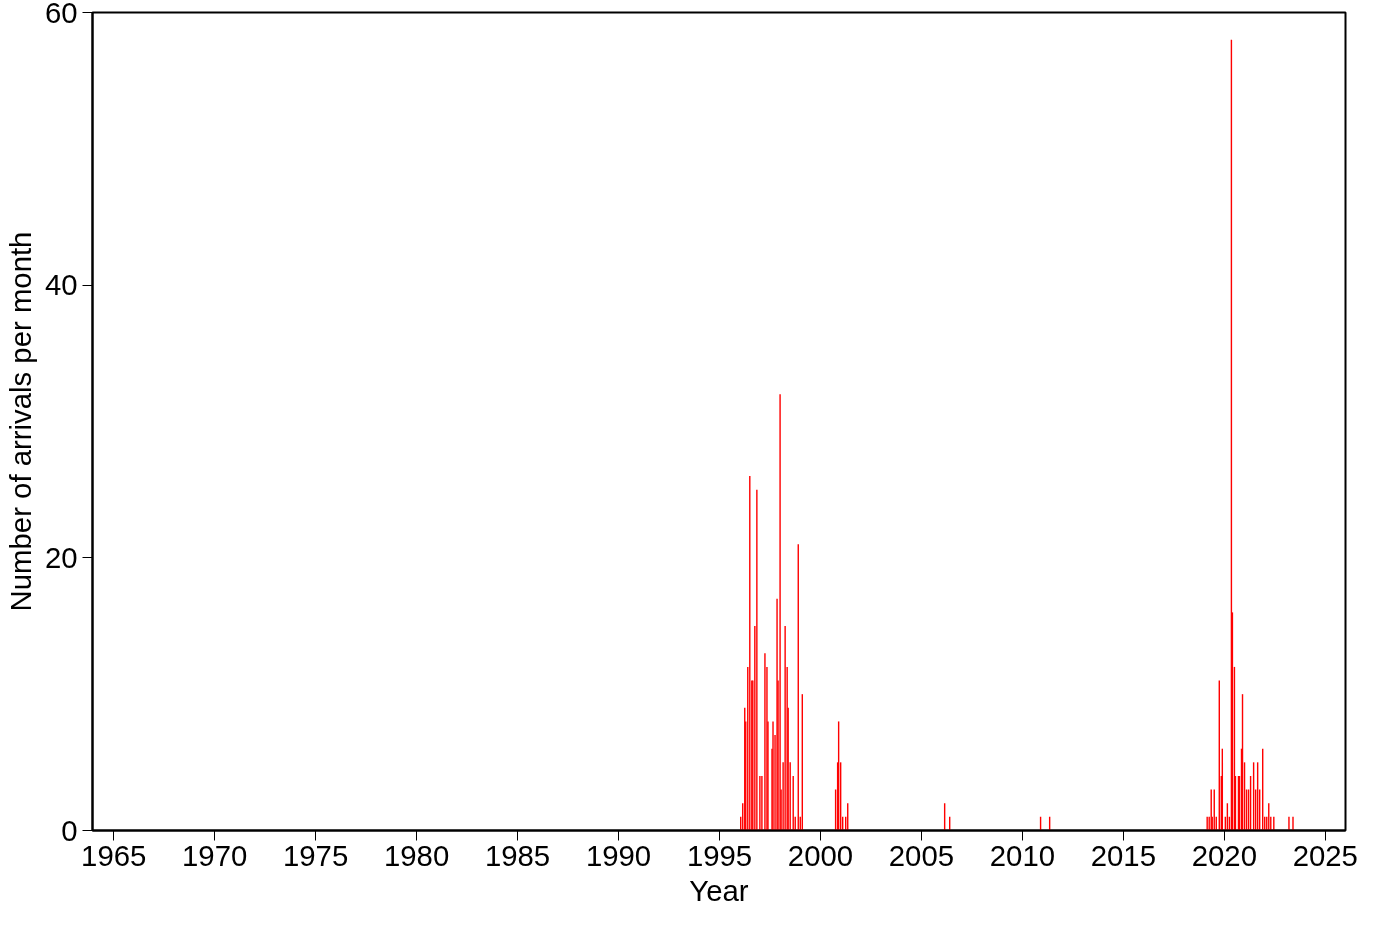 This screenshot has height=942, width=1382. I want to click on x-tick-label: 1970, so click(215, 855).